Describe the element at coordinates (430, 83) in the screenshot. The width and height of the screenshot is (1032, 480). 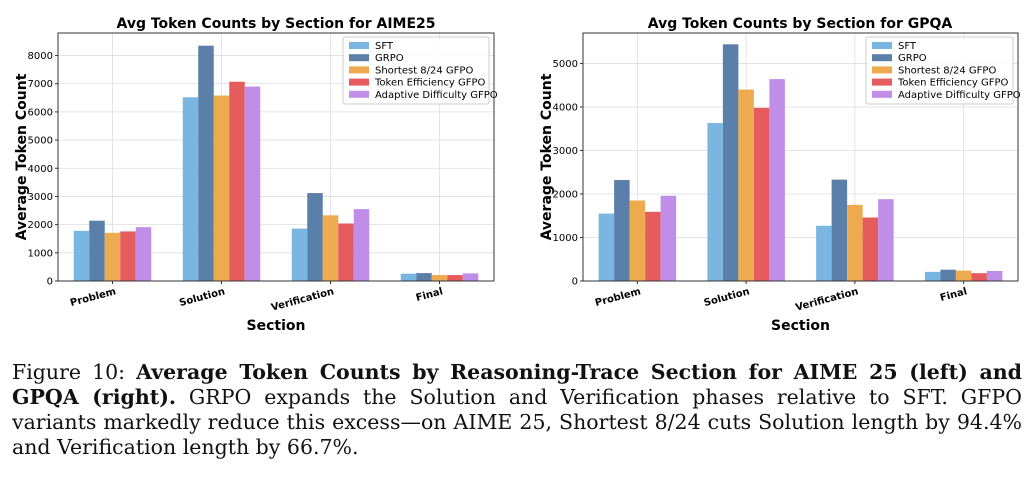
I see `chart0-legend-label-3: Token Efficiency GFPO` at that location.